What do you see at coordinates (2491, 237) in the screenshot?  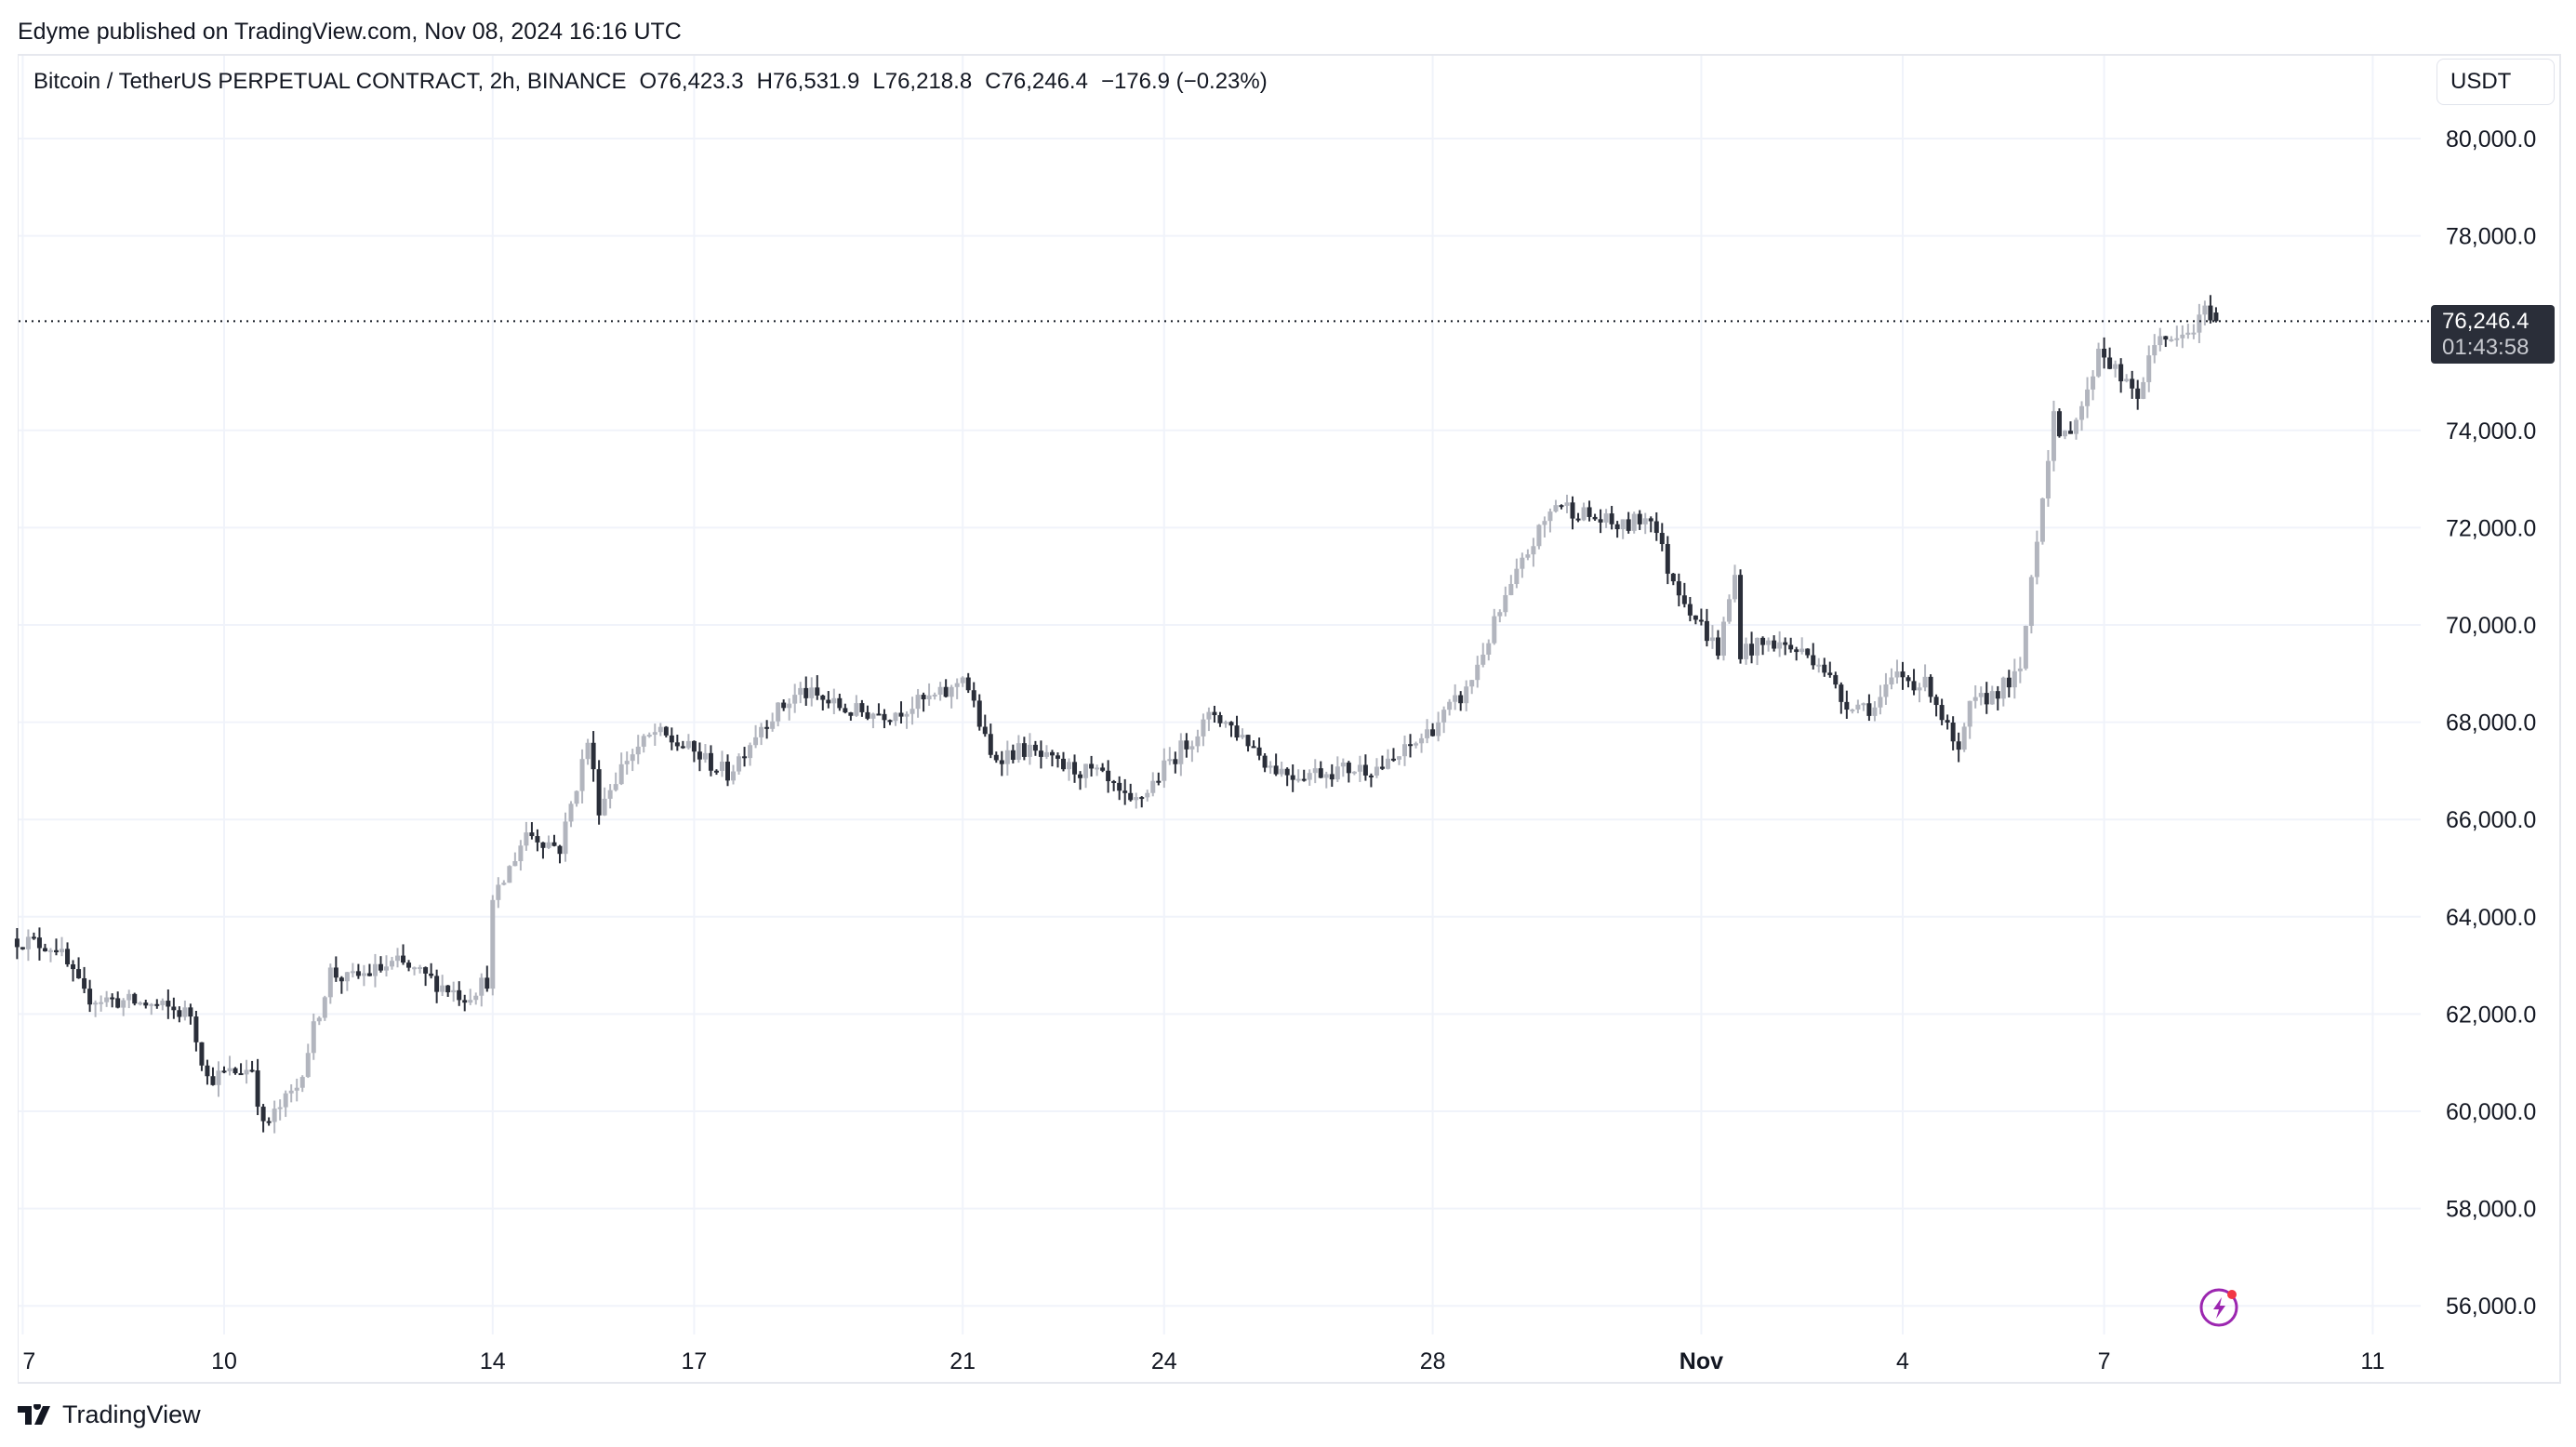 I see `price-tick-label: 78,000.0` at bounding box center [2491, 237].